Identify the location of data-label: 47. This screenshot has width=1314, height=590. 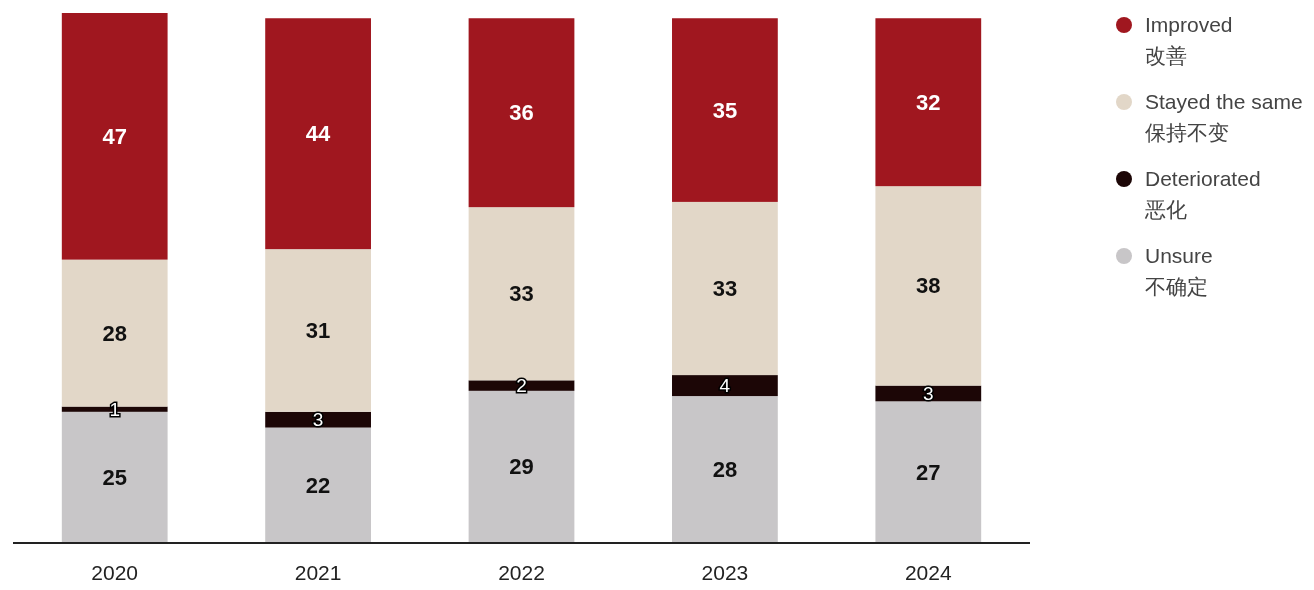
(114, 136).